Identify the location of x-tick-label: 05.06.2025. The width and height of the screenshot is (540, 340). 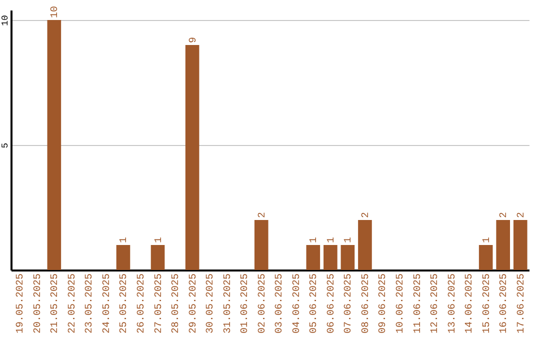
(314, 304).